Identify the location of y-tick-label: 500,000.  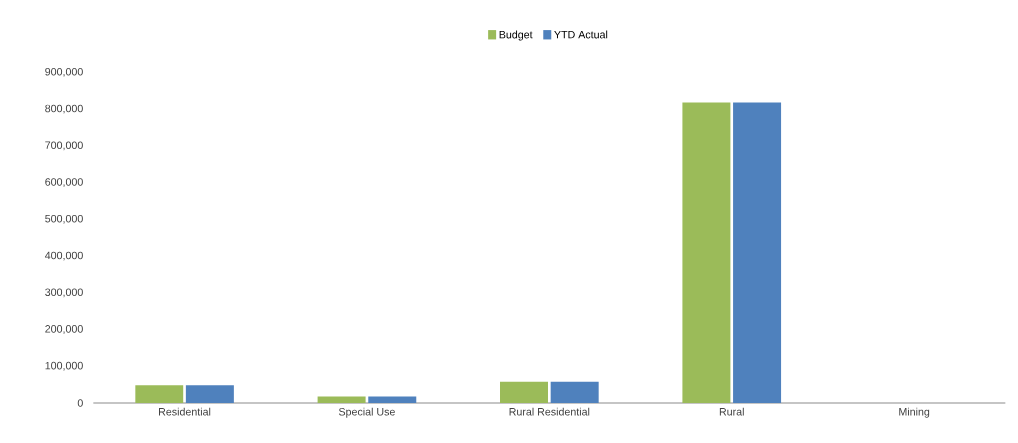
(64, 219).